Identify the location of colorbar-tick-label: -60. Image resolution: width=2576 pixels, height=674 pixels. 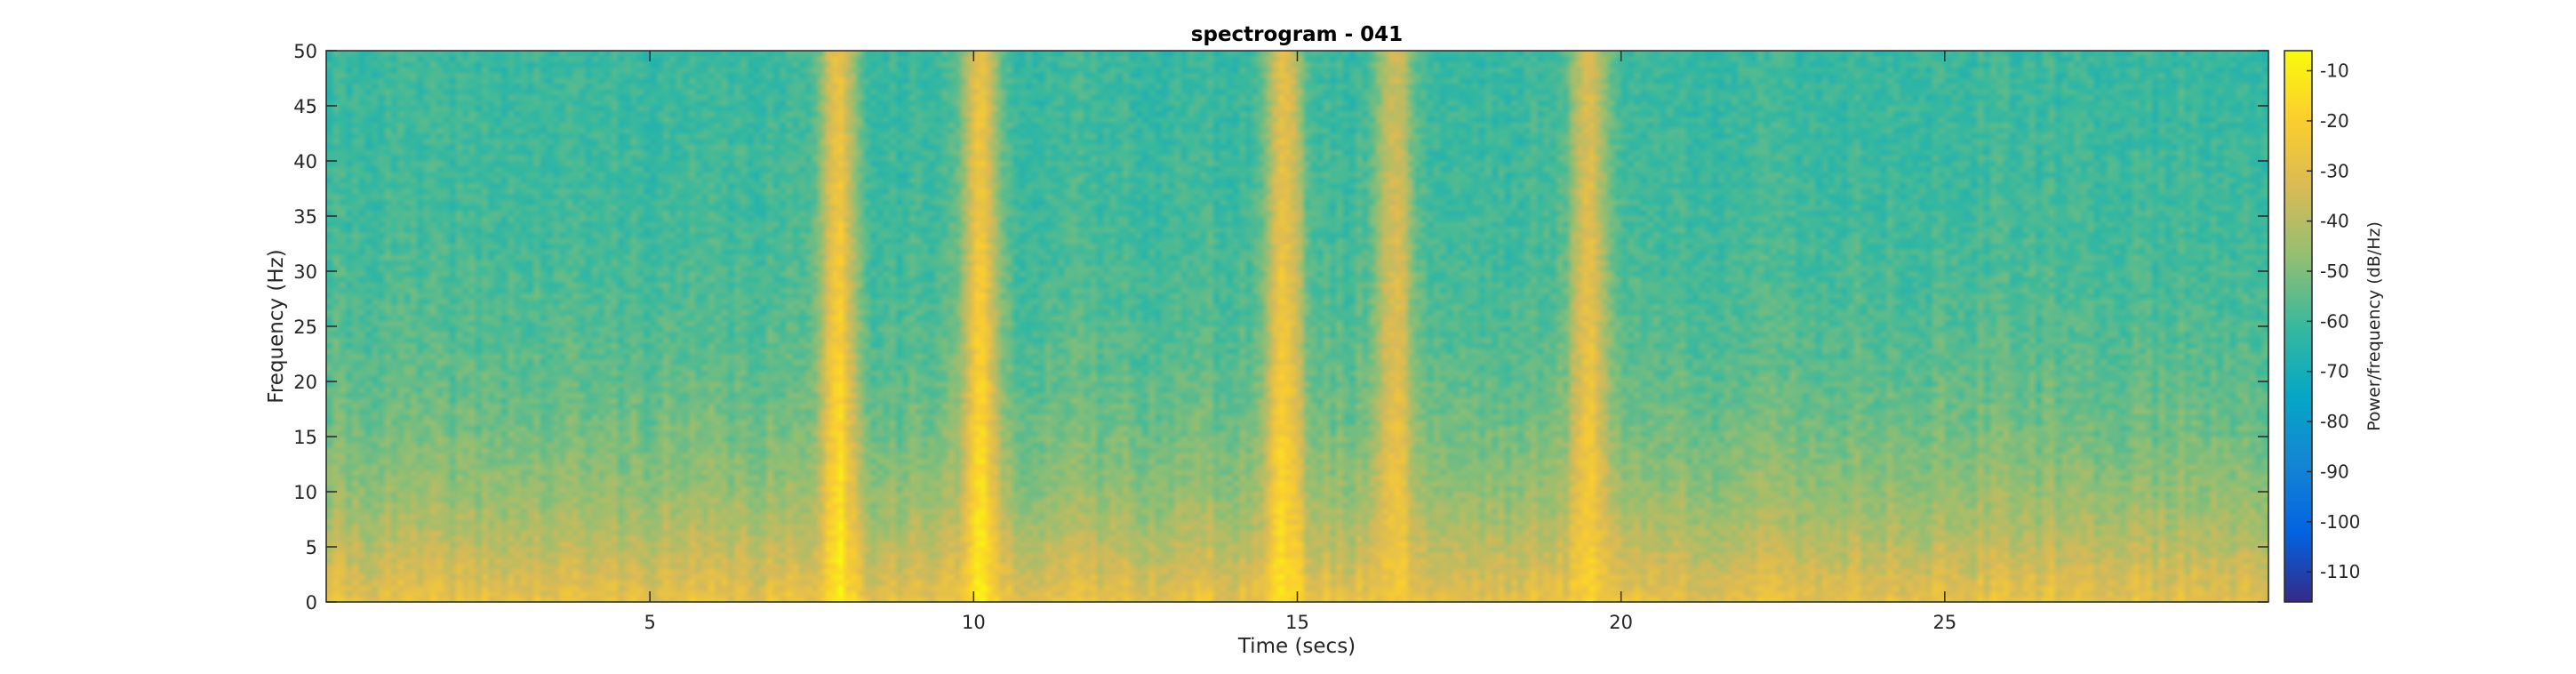
(2334, 321).